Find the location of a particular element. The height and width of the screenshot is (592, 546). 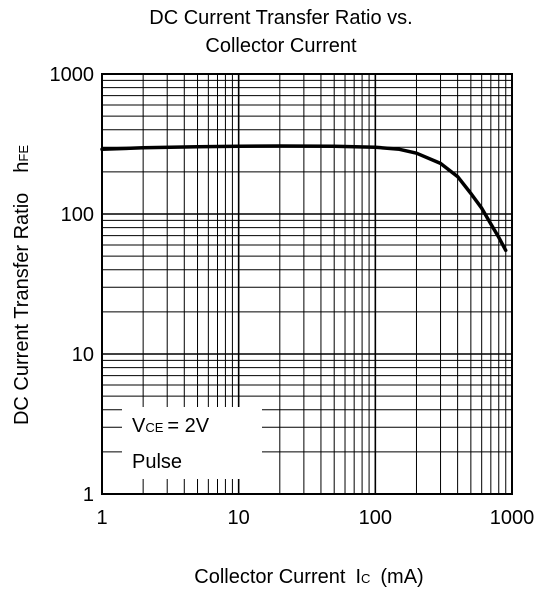

y-tick-label: 1000 is located at coordinates (72, 75).